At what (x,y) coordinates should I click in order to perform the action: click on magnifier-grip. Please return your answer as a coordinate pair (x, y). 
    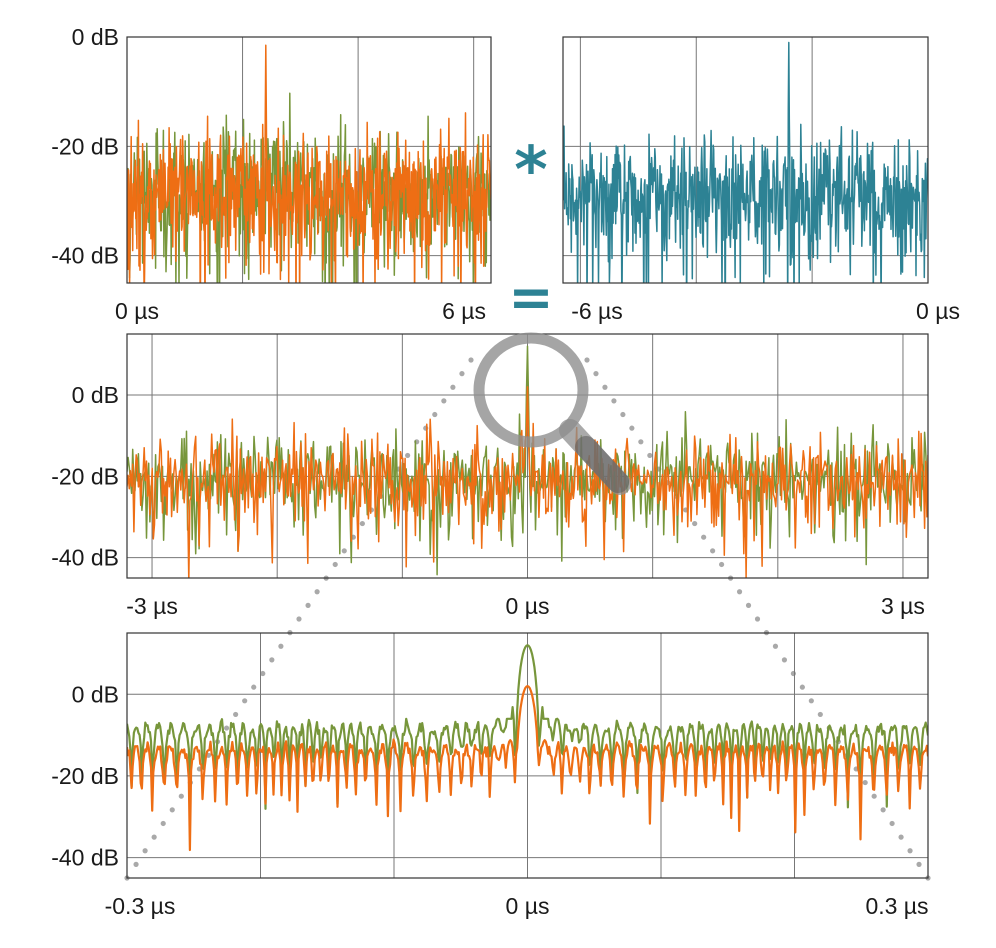
    Looking at the image, I should click on (602, 464).